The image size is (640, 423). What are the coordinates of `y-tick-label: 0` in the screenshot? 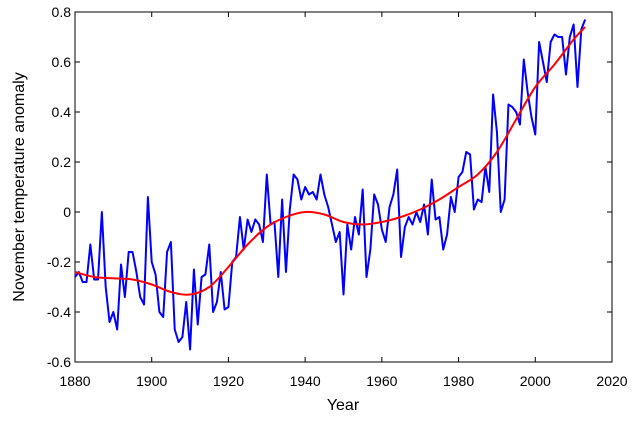 It's located at (67, 212).